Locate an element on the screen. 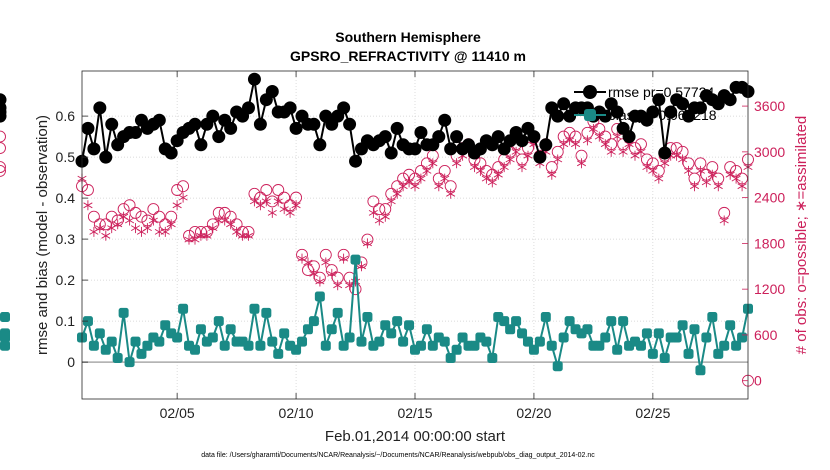 Image resolution: width=830 pixels, height=470 pixels. y-tick-label: 0.4 is located at coordinates (66, 198).